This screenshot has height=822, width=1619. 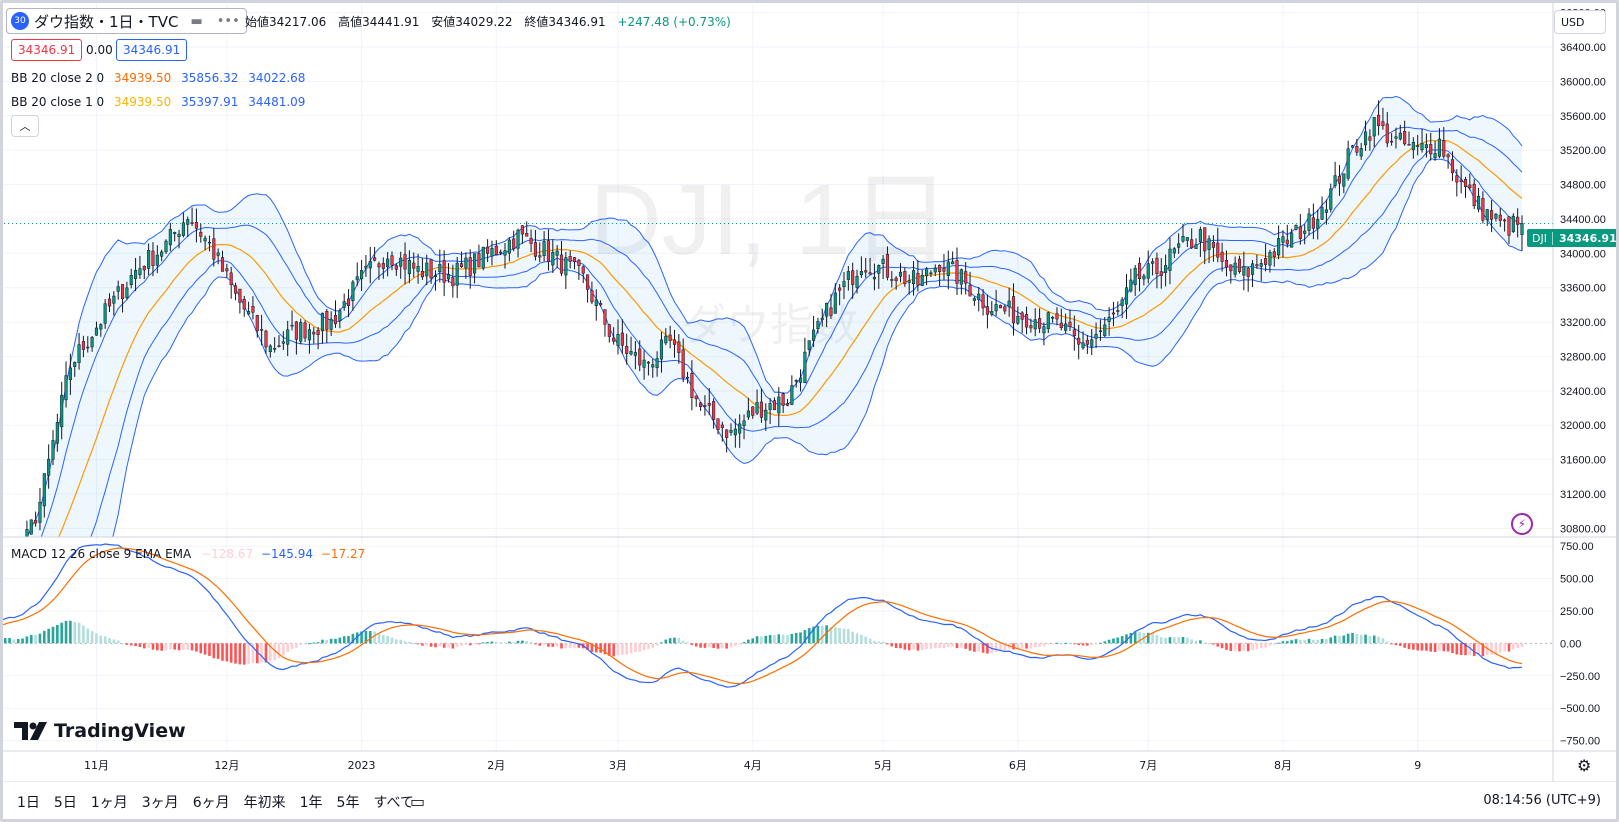 What do you see at coordinates (28, 803) in the screenshot?
I see `timeframe-button-0: 1日` at bounding box center [28, 803].